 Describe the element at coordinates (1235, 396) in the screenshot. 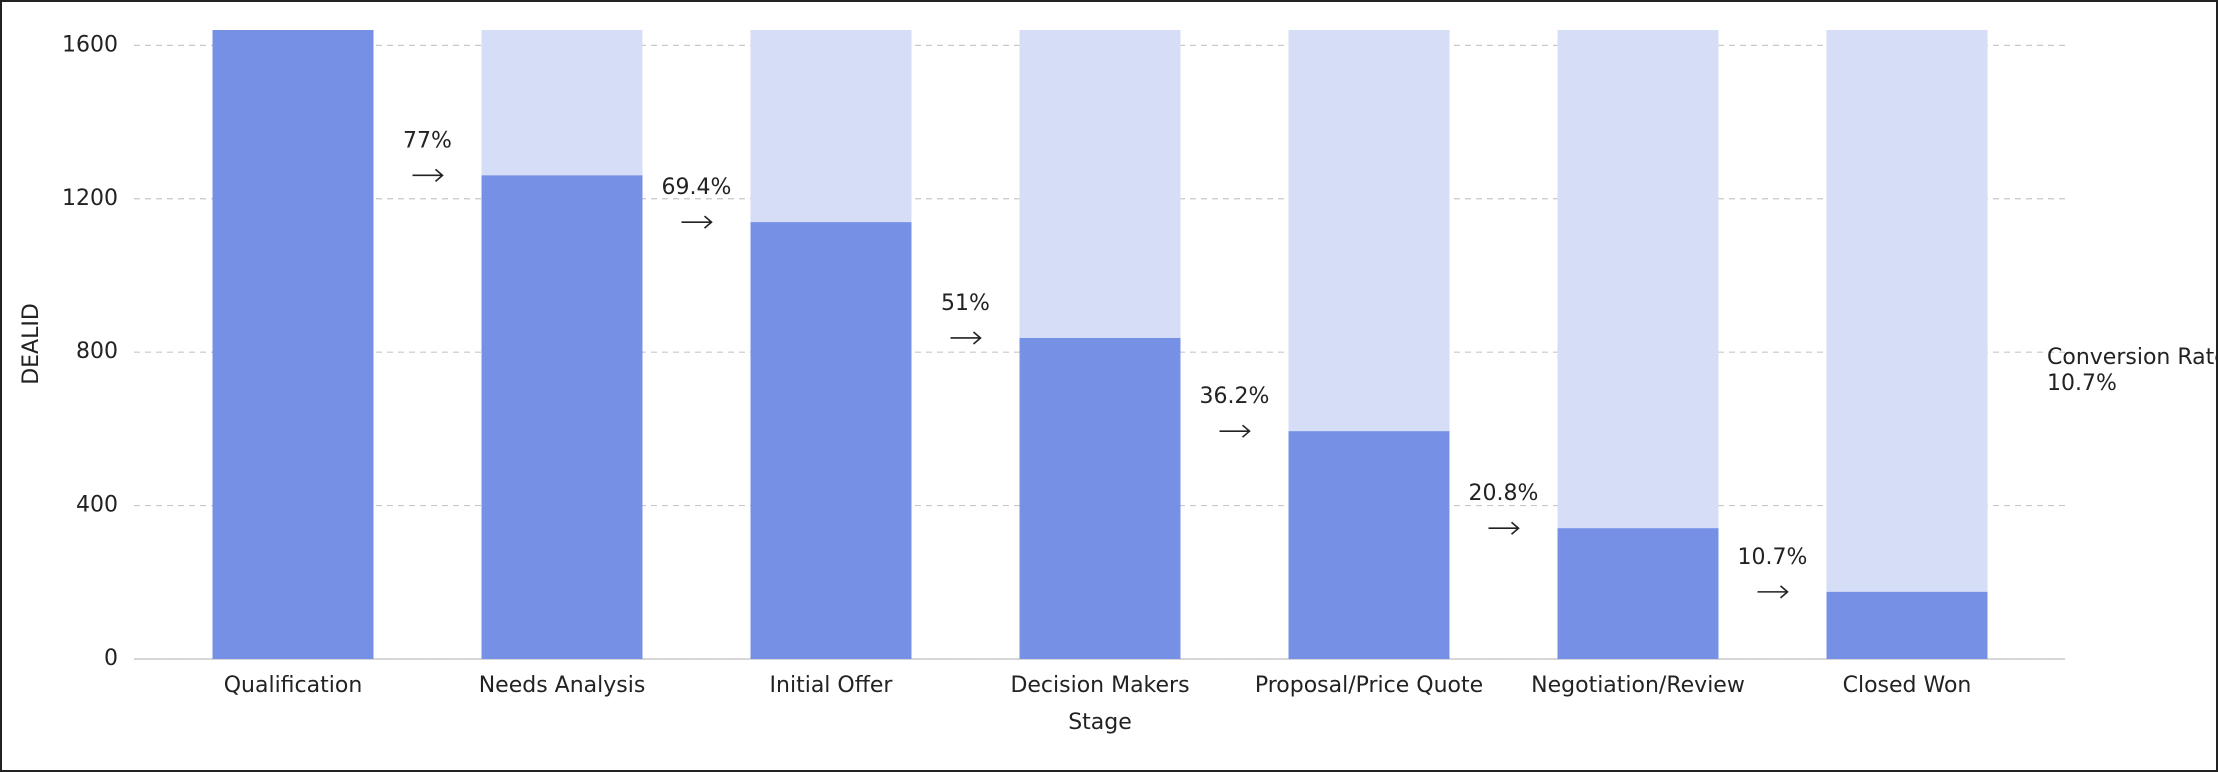

I see `step-label: 36.2%` at that location.